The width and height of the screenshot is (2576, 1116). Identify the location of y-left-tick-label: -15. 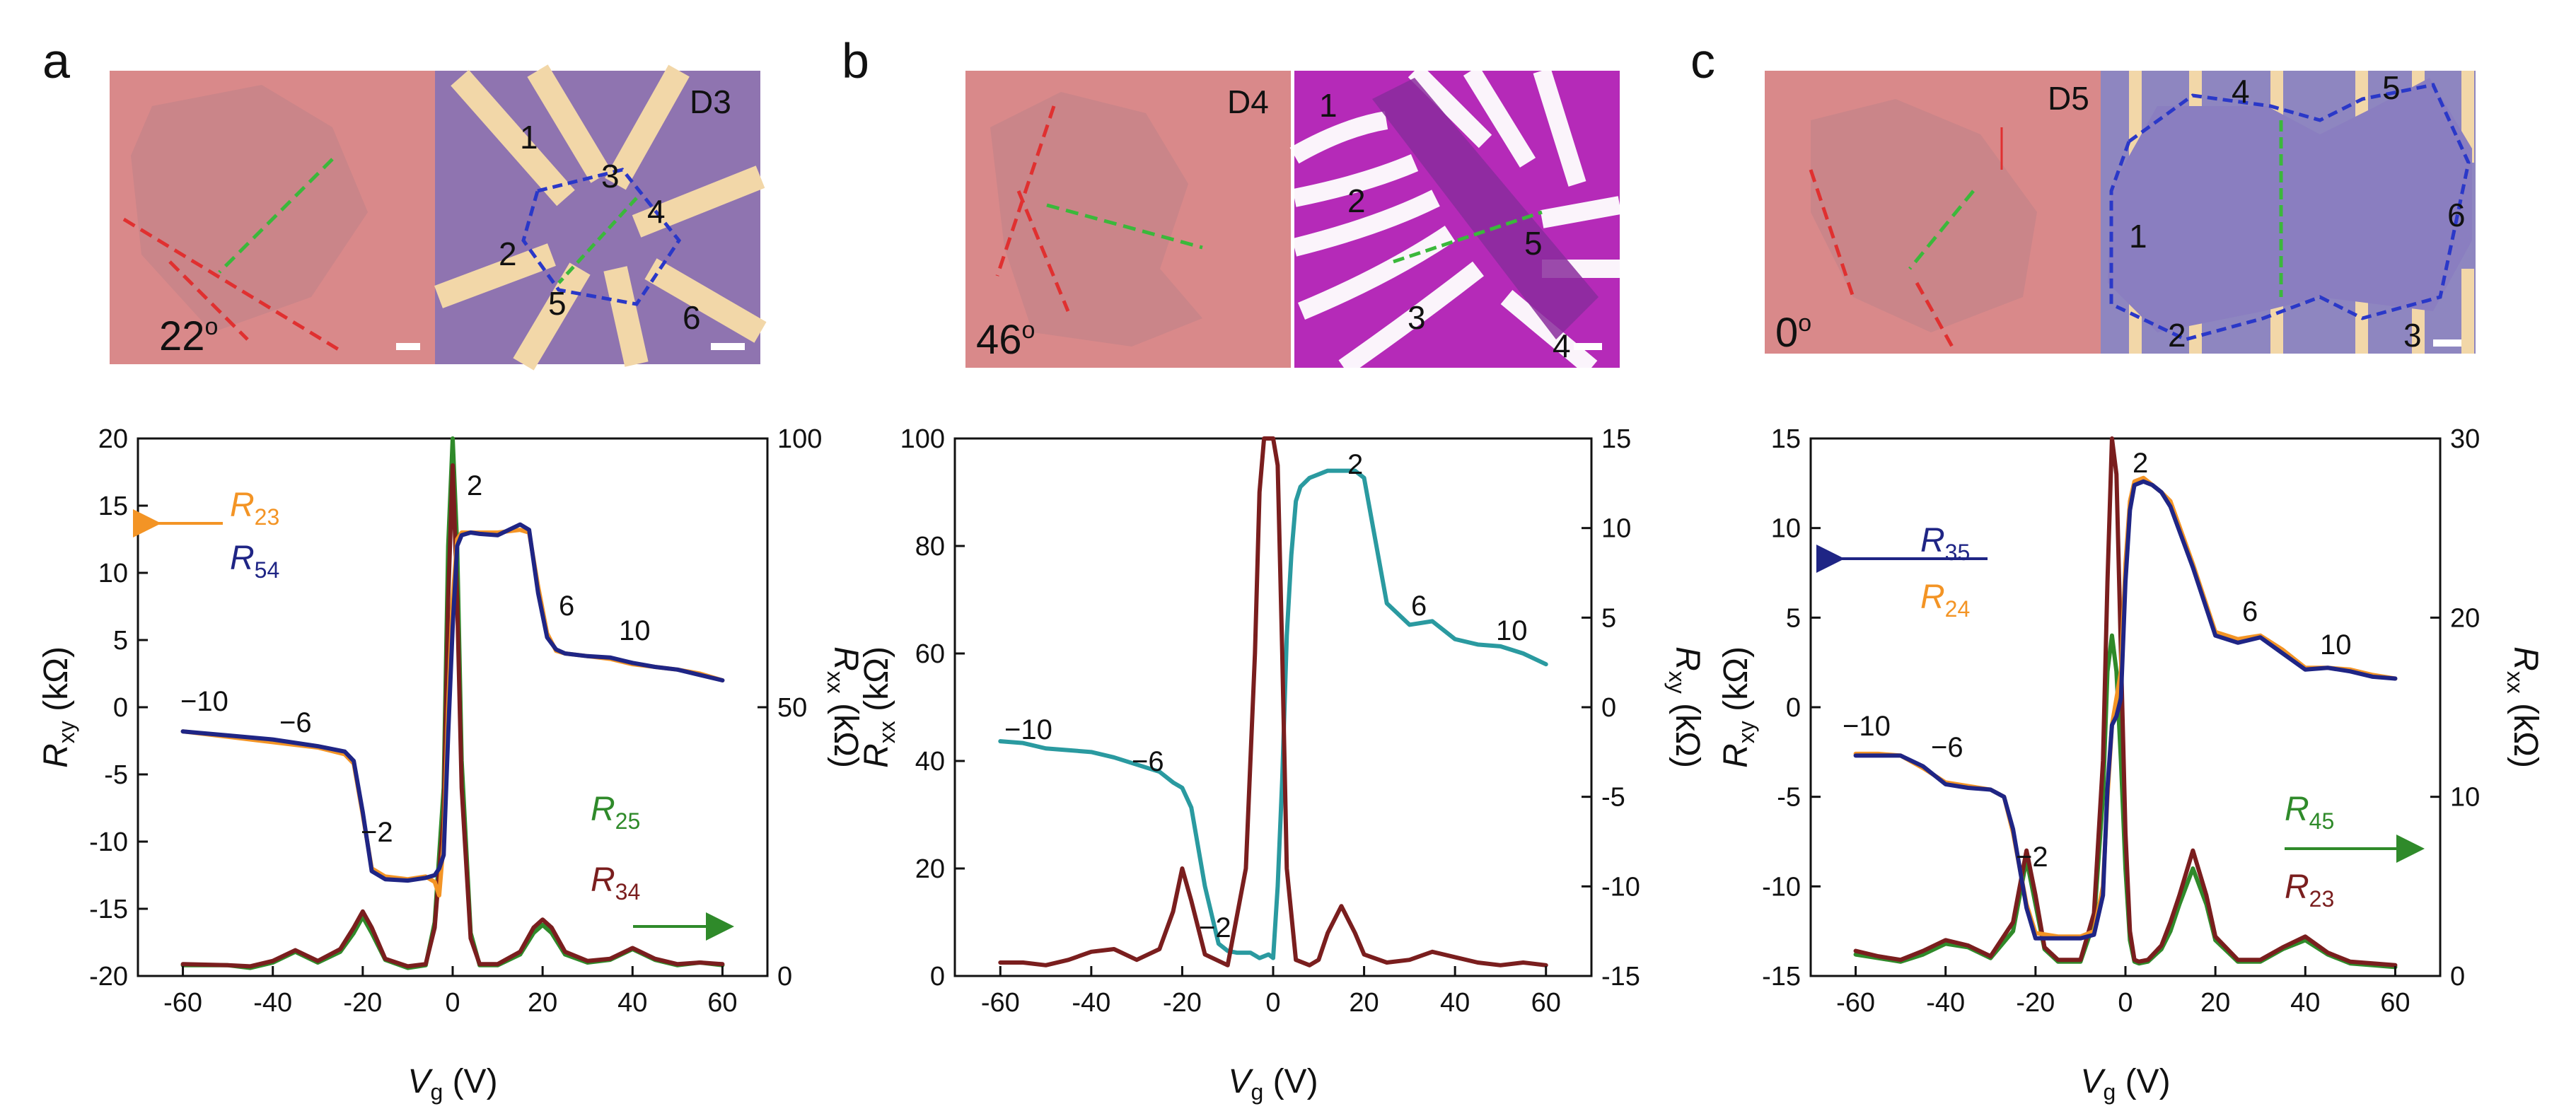
(1782, 977).